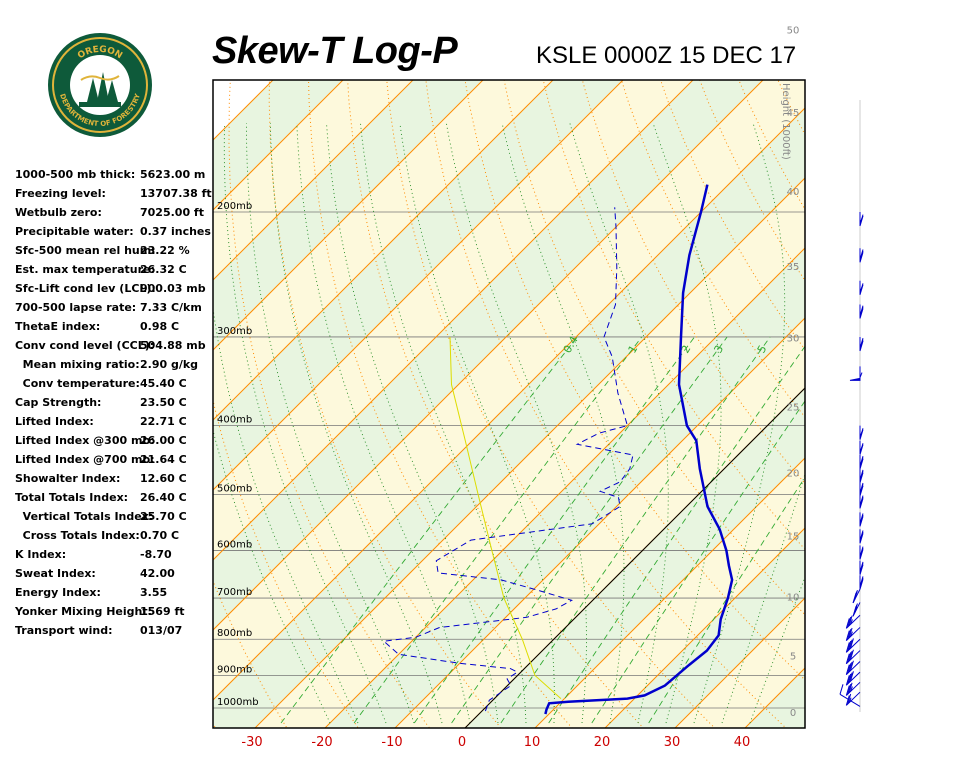  What do you see at coordinates (793, 598) in the screenshot?
I see `height-tick-label: 10` at bounding box center [793, 598].